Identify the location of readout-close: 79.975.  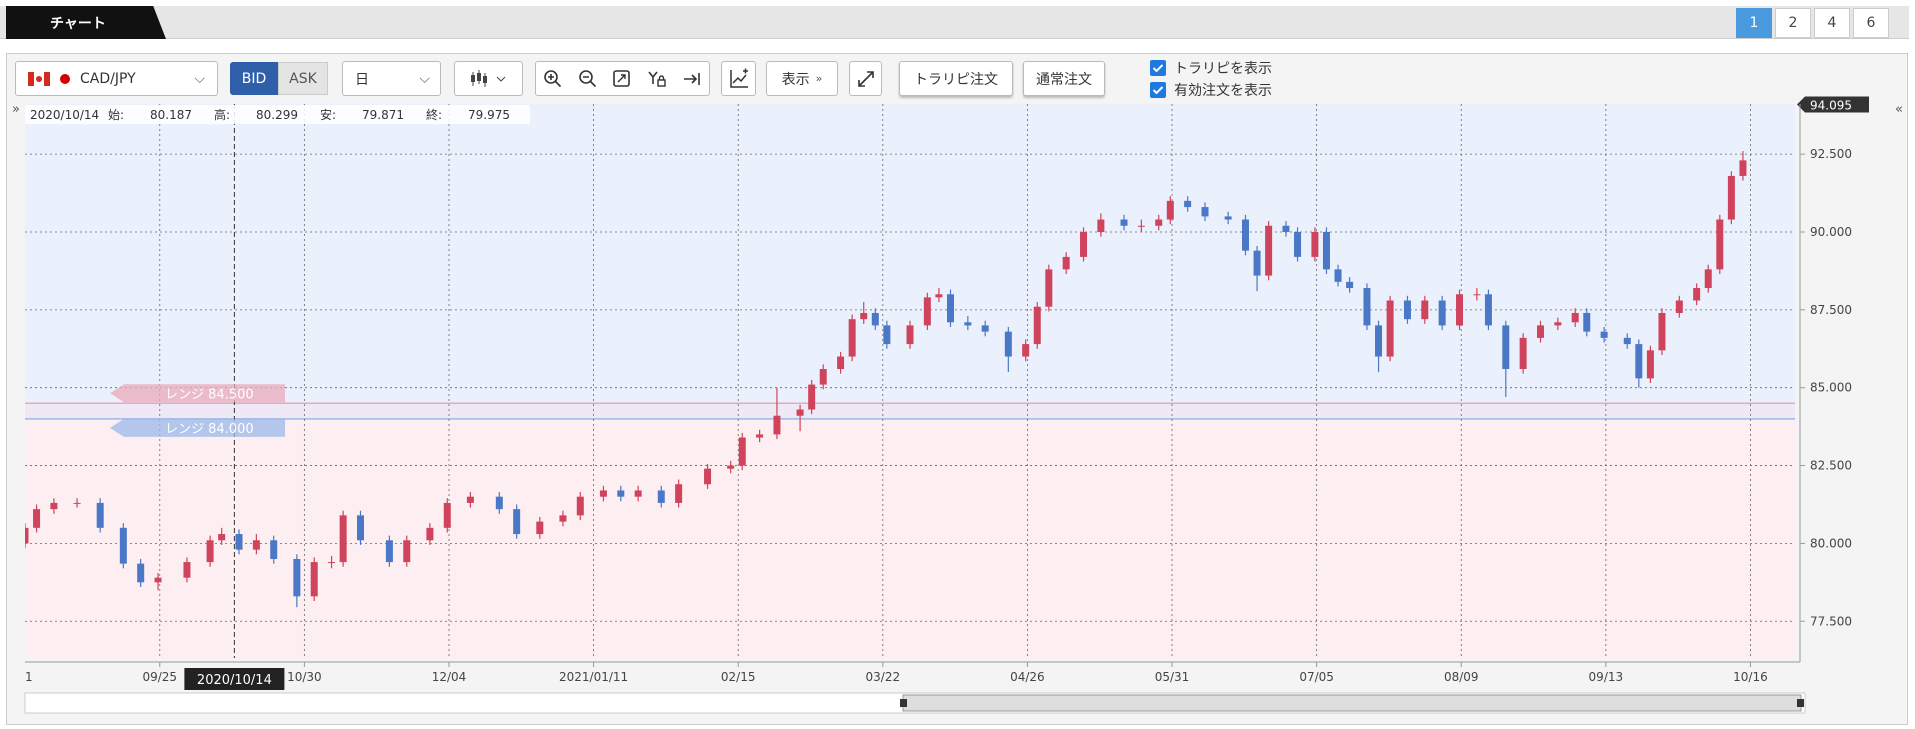
(489, 115).